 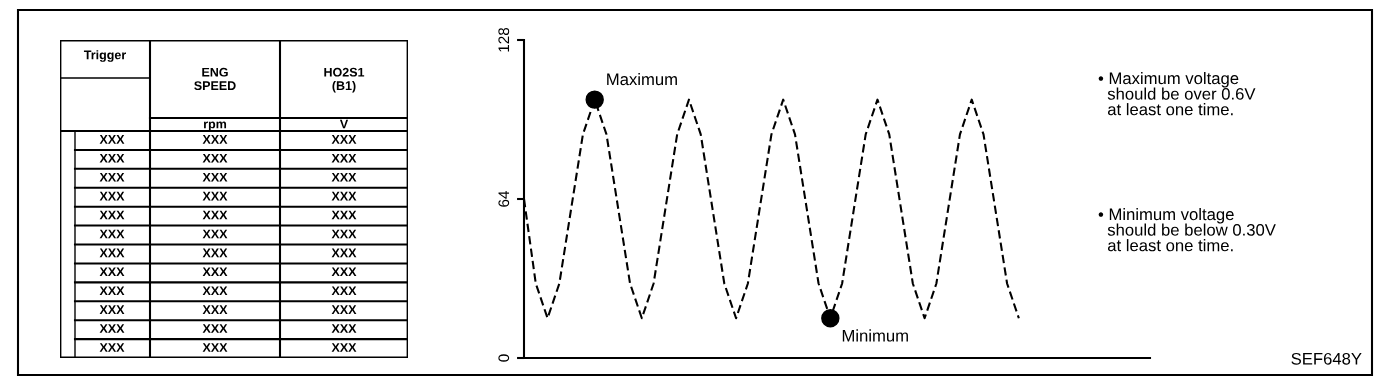 What do you see at coordinates (104, 56) in the screenshot?
I see `text: Trigger` at bounding box center [104, 56].